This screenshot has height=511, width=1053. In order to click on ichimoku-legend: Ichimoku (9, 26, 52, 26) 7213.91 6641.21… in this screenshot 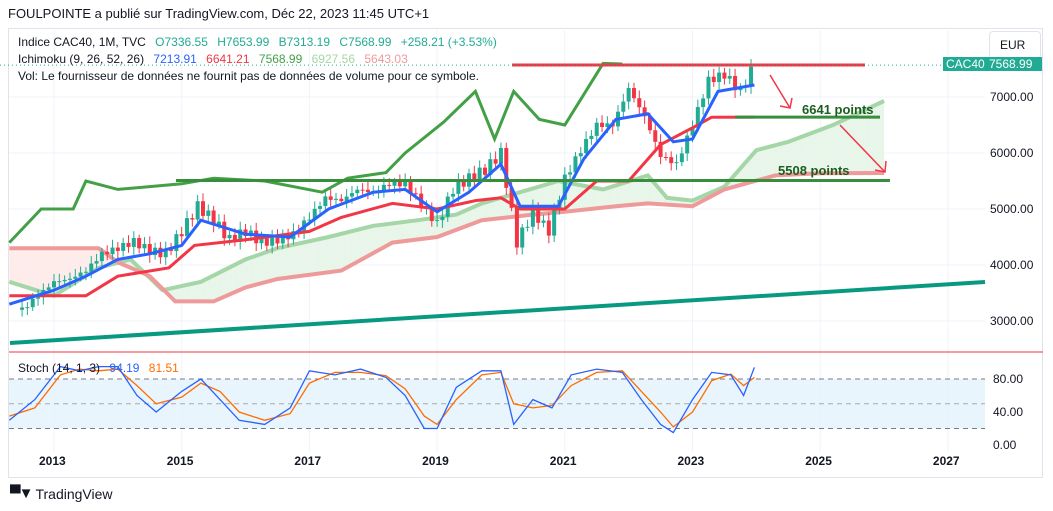, I will do `click(216, 59)`.